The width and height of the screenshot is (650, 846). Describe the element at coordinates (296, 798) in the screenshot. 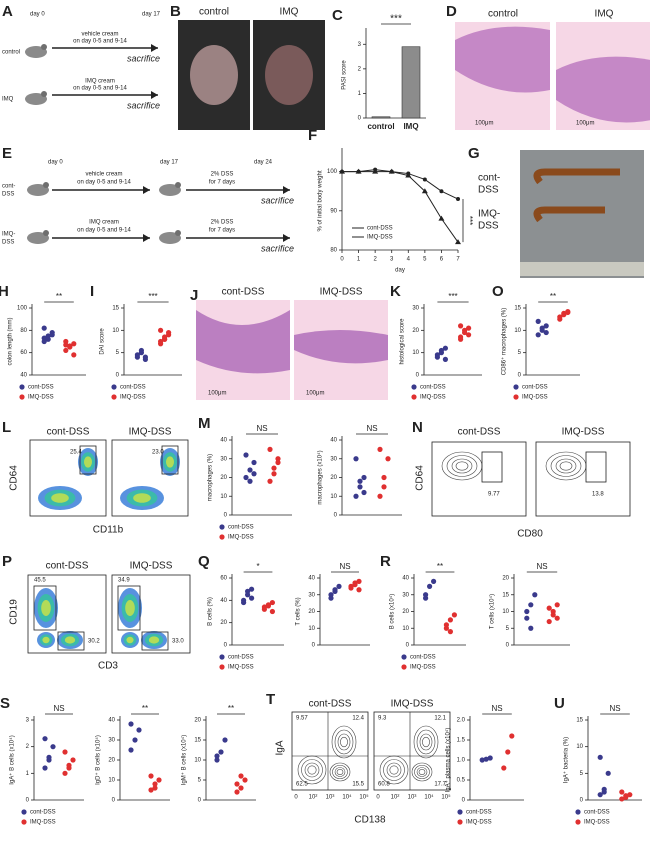

I see `tick-label: 0` at that location.